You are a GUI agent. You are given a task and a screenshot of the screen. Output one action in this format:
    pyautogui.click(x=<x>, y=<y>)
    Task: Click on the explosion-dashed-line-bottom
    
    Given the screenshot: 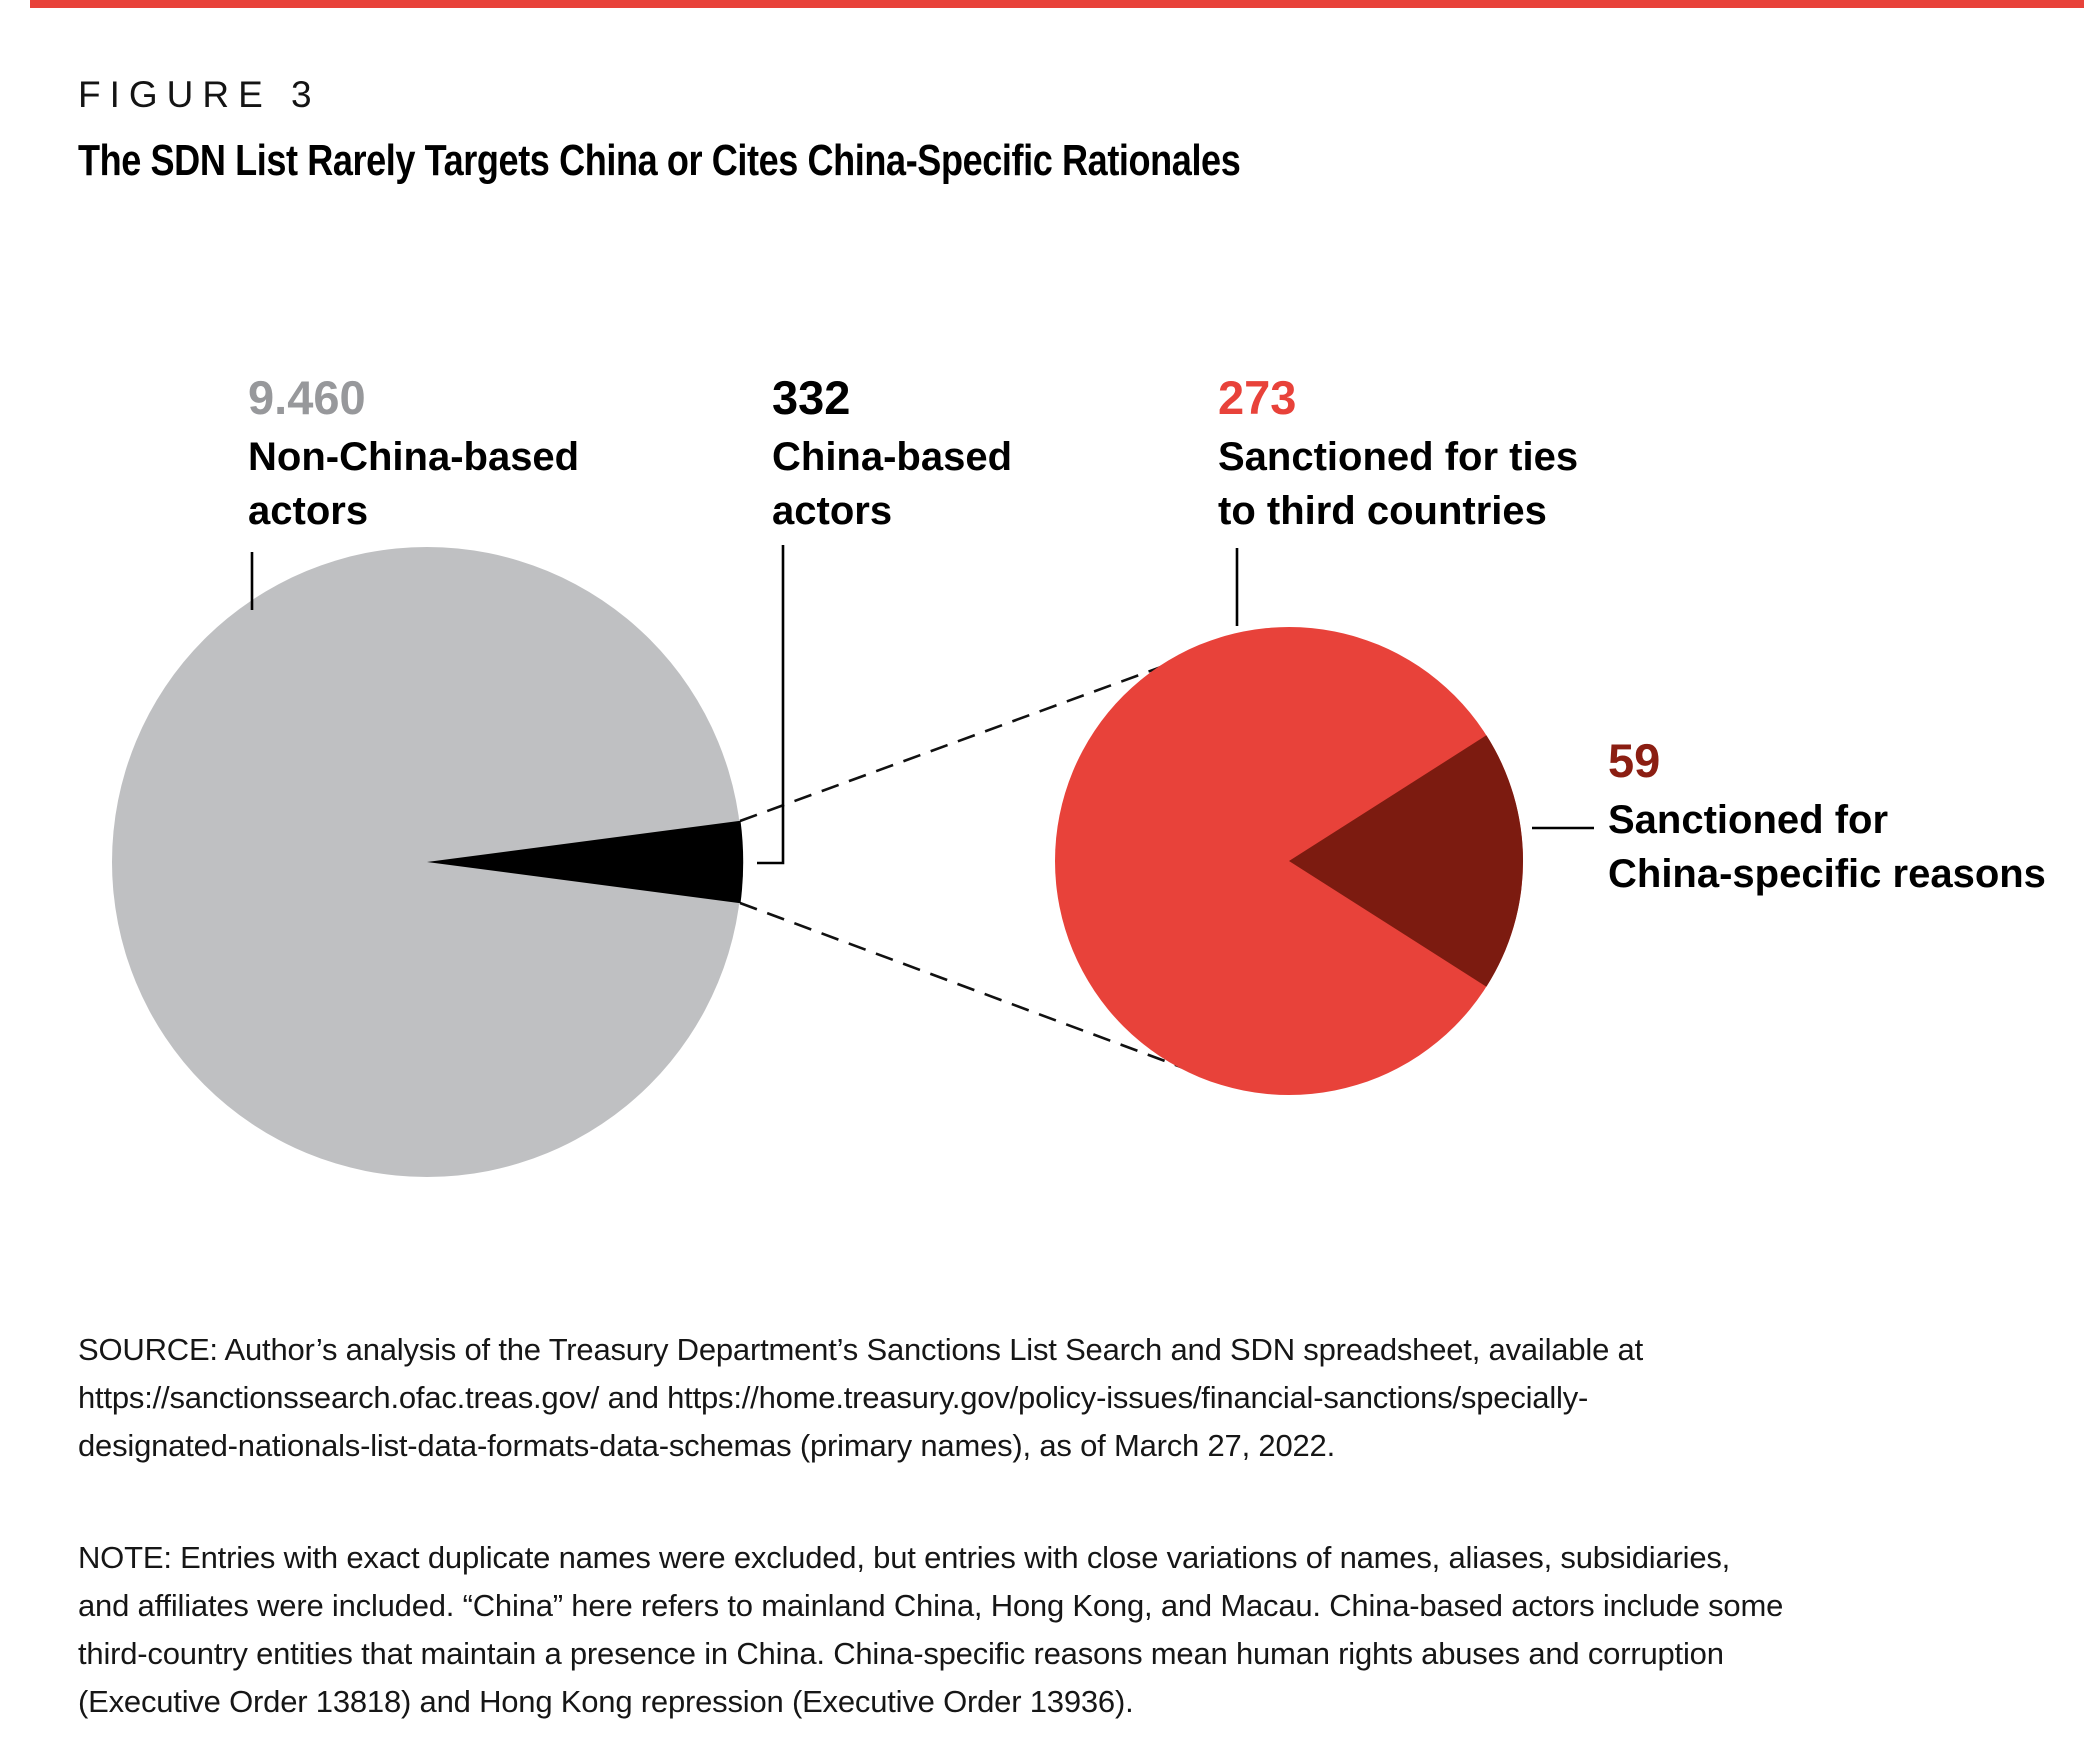 What is the action you would take?
    pyautogui.click(x=978, y=991)
    